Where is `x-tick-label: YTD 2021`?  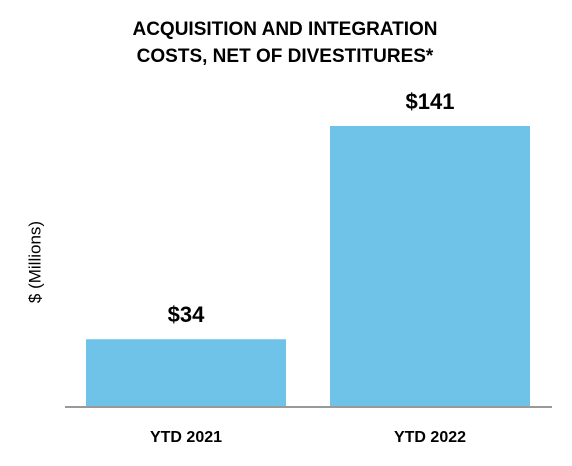 x-tick-label: YTD 2021 is located at coordinates (186, 437).